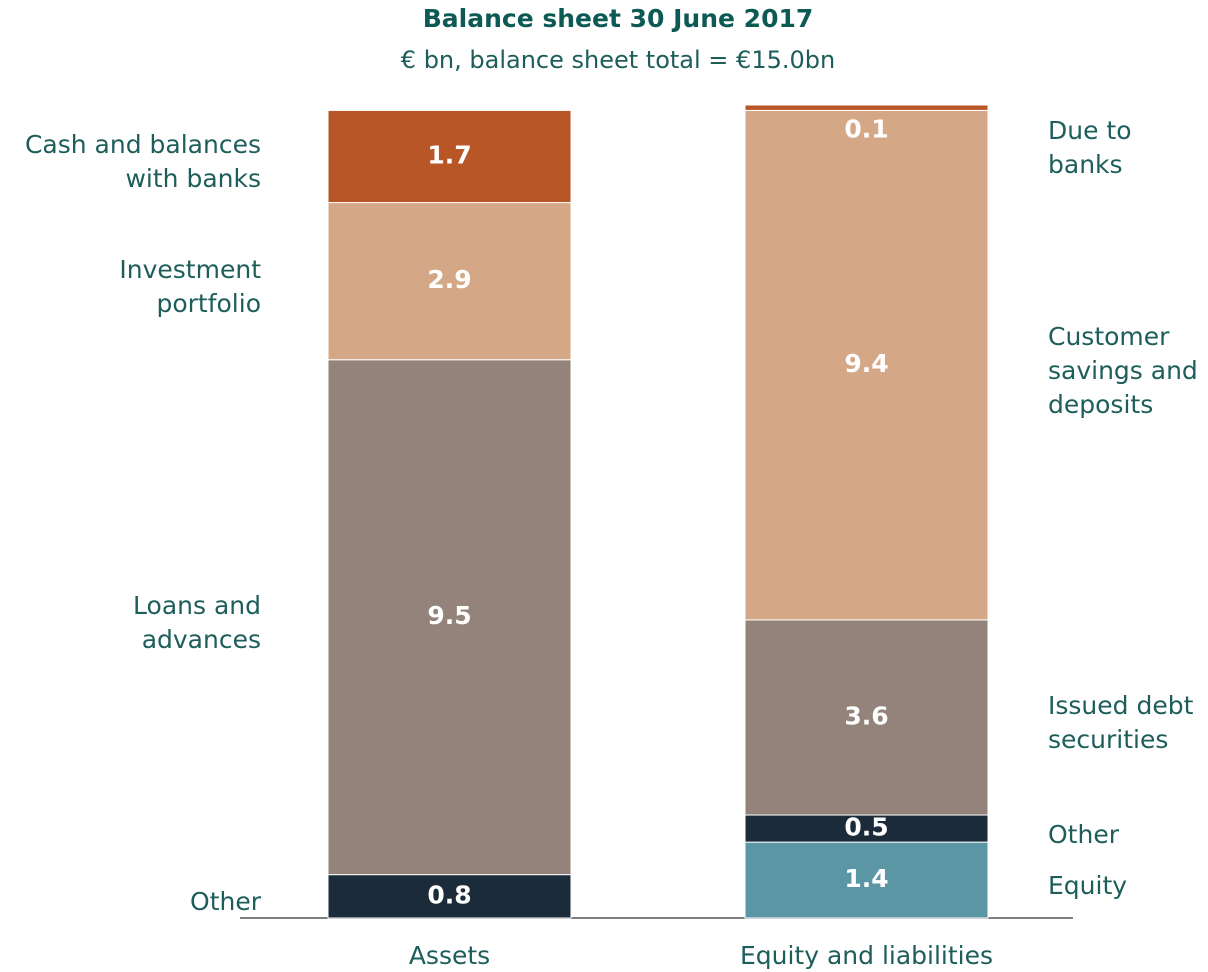 This screenshot has width=1208, height=972. What do you see at coordinates (142, 162) in the screenshot?
I see `segment-name: Cash and balances with banks` at bounding box center [142, 162].